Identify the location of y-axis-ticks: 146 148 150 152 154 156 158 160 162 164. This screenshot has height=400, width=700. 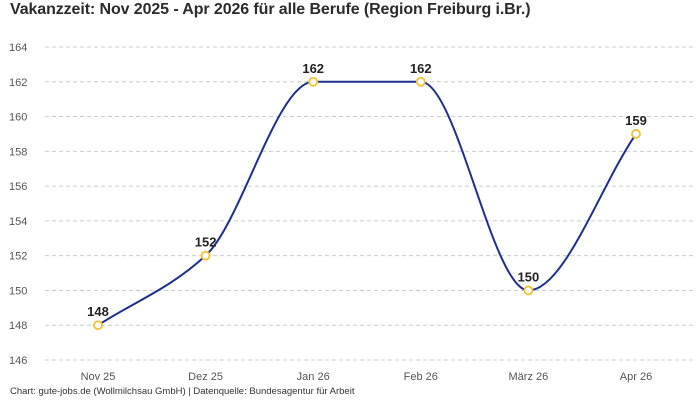
(18, 204).